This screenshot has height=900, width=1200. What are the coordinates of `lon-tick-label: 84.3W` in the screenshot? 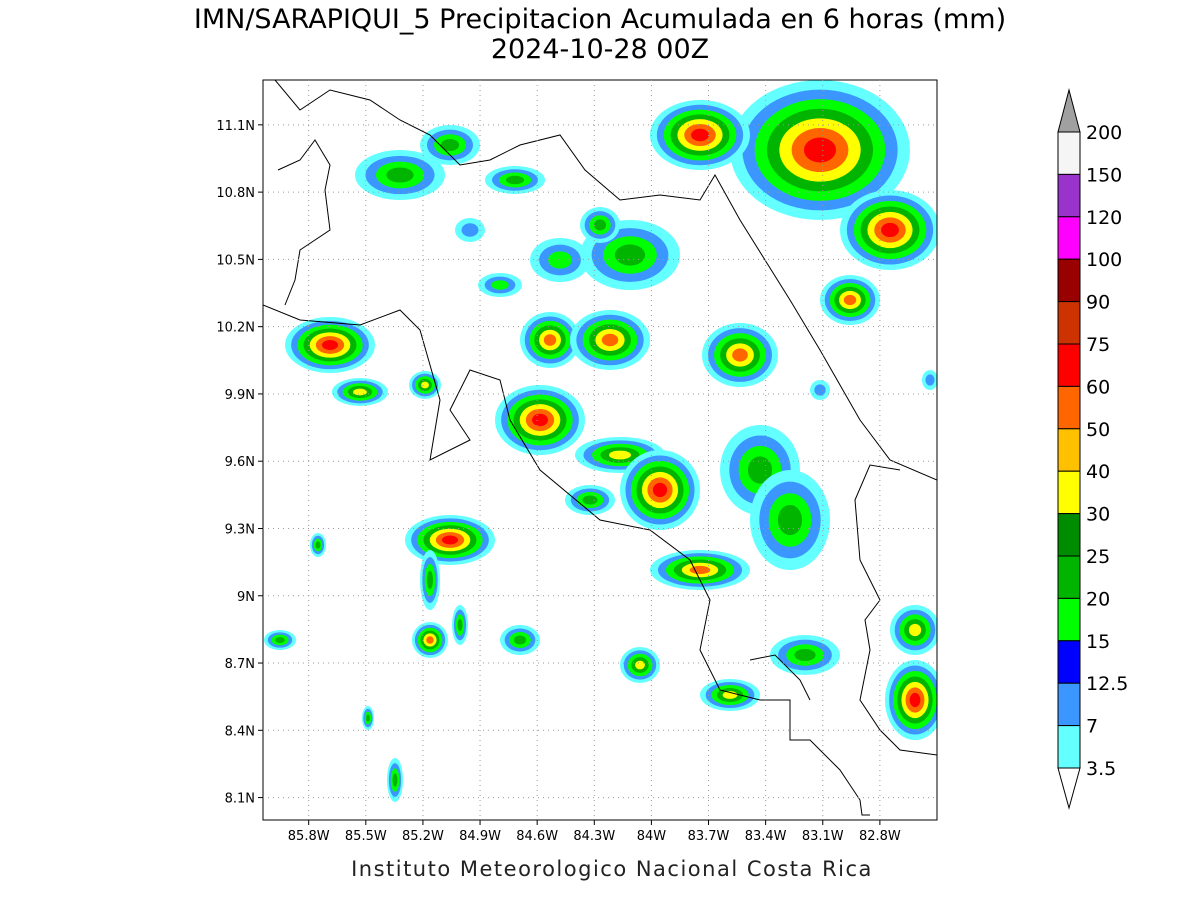 It's located at (594, 836).